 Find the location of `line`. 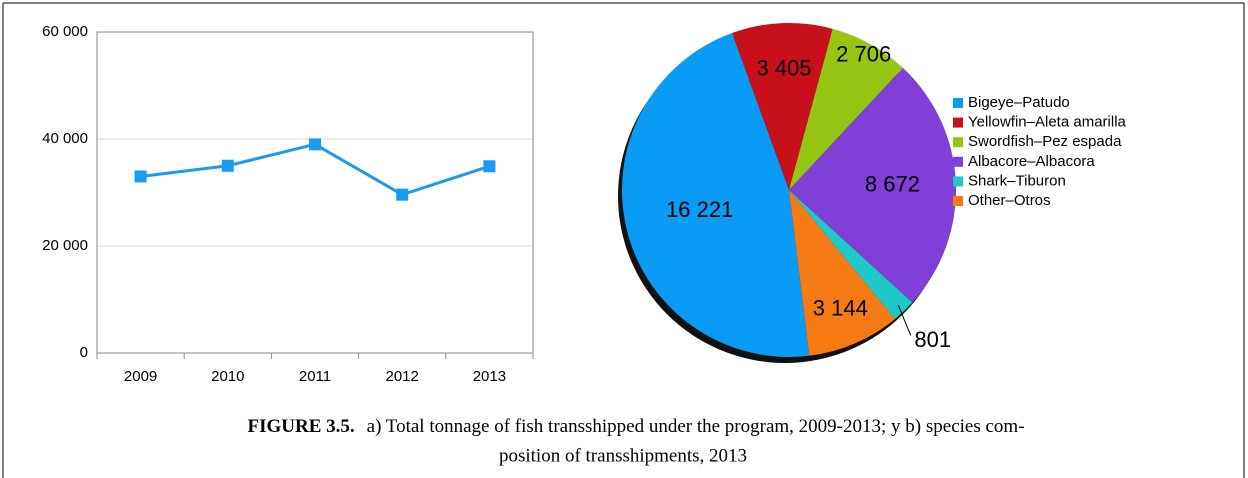

line is located at coordinates (315, 169).